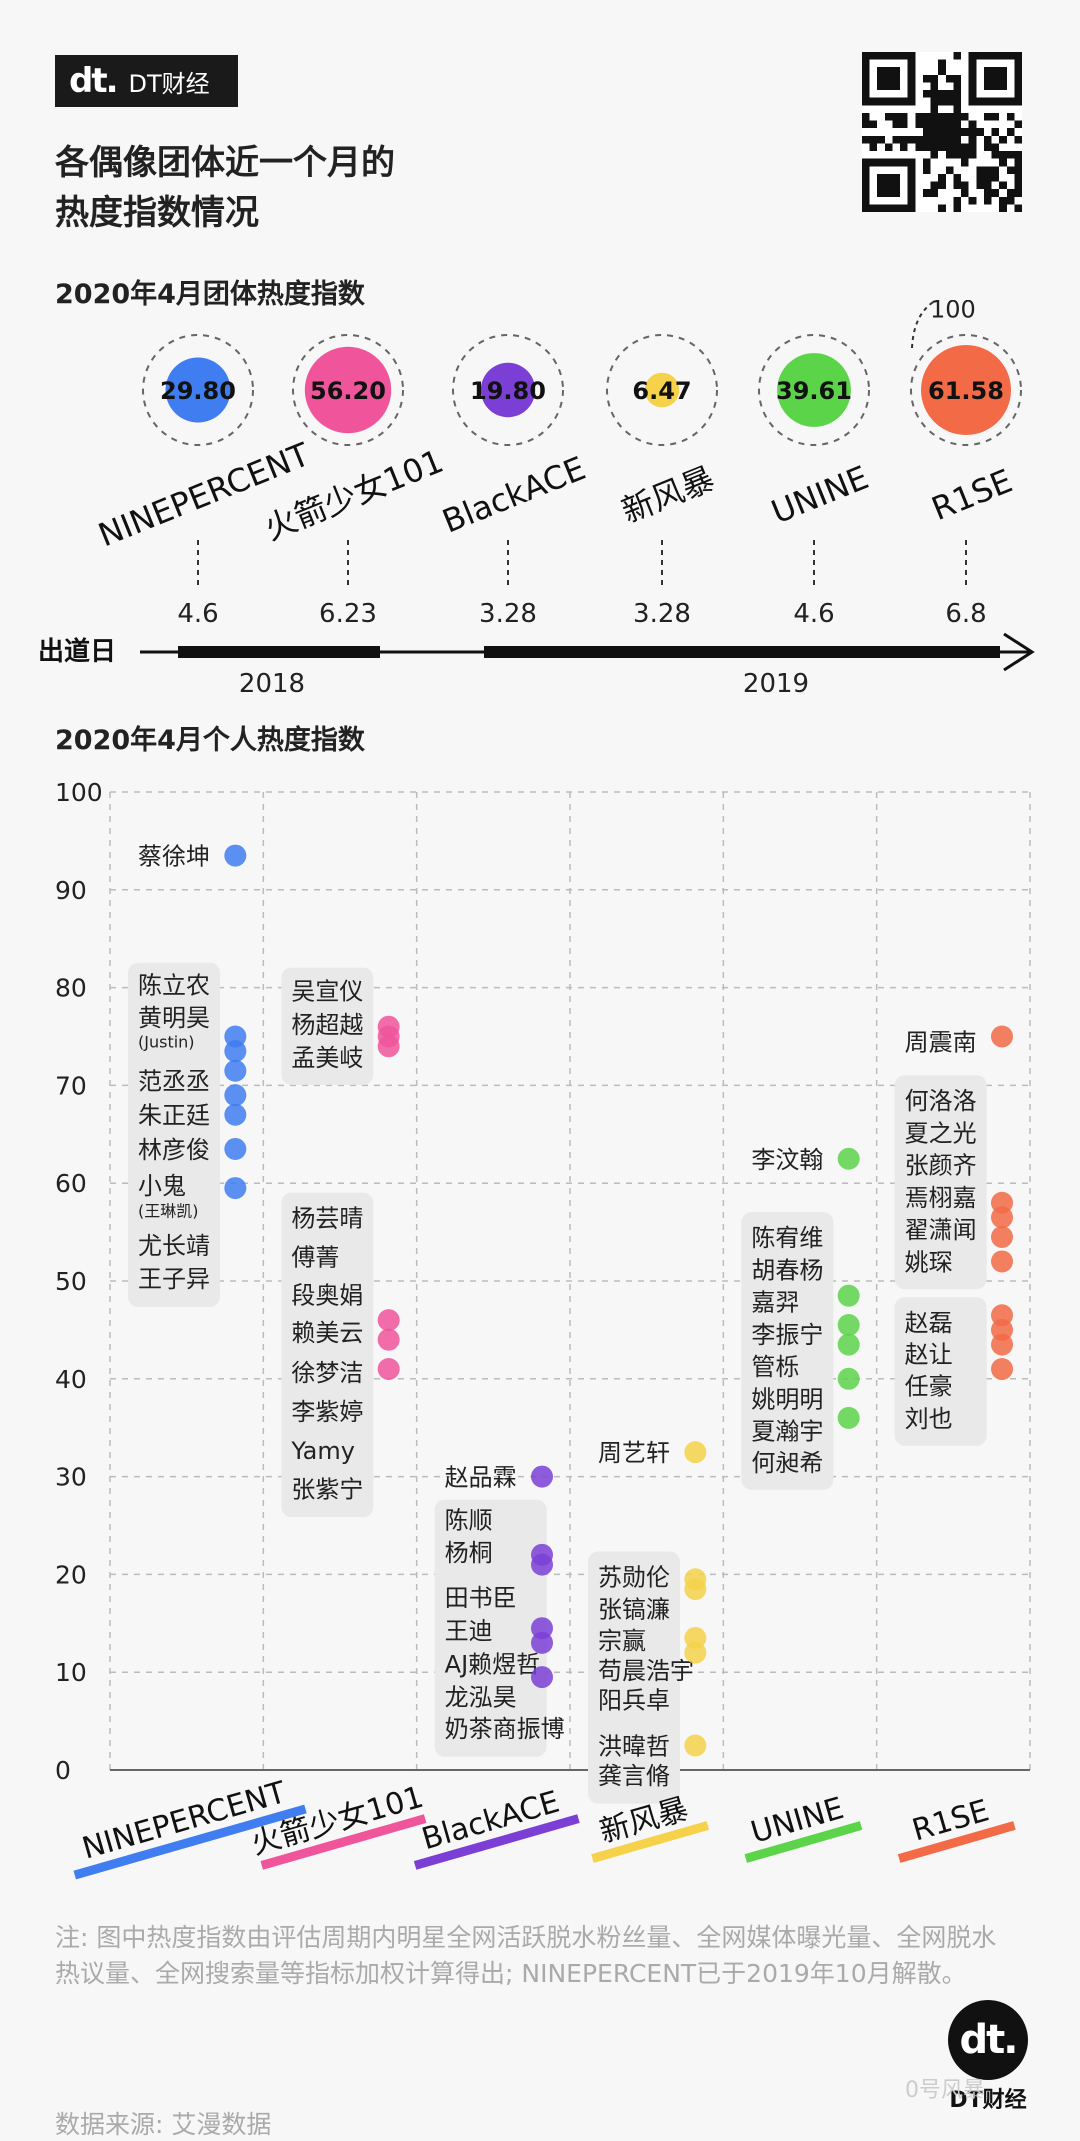 The width and height of the screenshot is (1080, 2141). What do you see at coordinates (929, 1323) in the screenshot?
I see `member-label-54: 赵磊` at bounding box center [929, 1323].